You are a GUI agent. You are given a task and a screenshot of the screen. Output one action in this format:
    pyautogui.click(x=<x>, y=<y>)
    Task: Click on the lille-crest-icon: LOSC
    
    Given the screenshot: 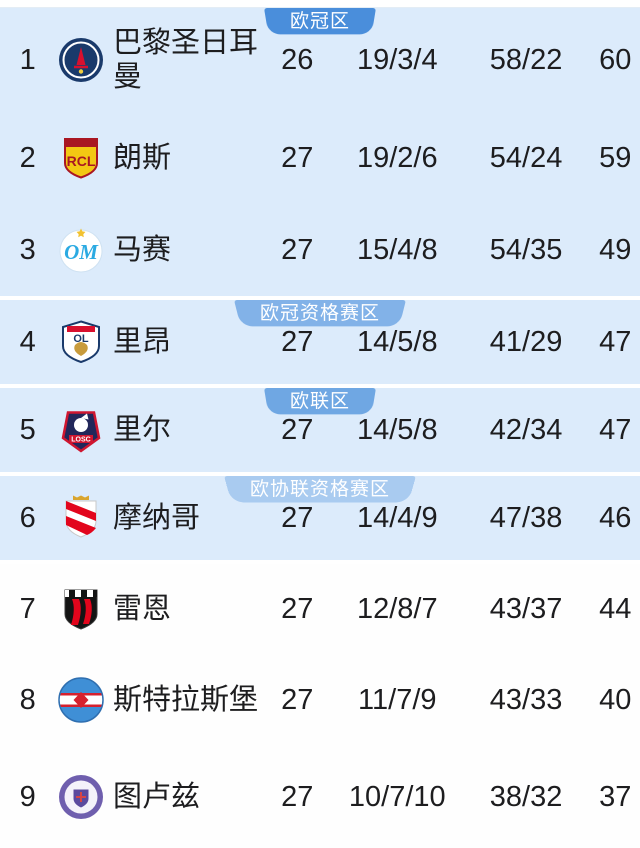 What is the action you would take?
    pyautogui.click(x=81, y=430)
    